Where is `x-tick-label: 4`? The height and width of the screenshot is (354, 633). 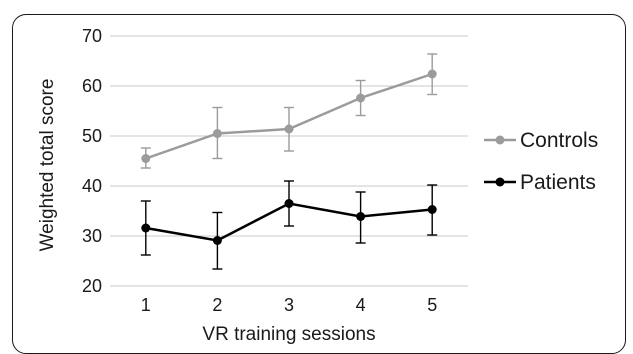 x-tick-label: 4 is located at coordinates (361, 305).